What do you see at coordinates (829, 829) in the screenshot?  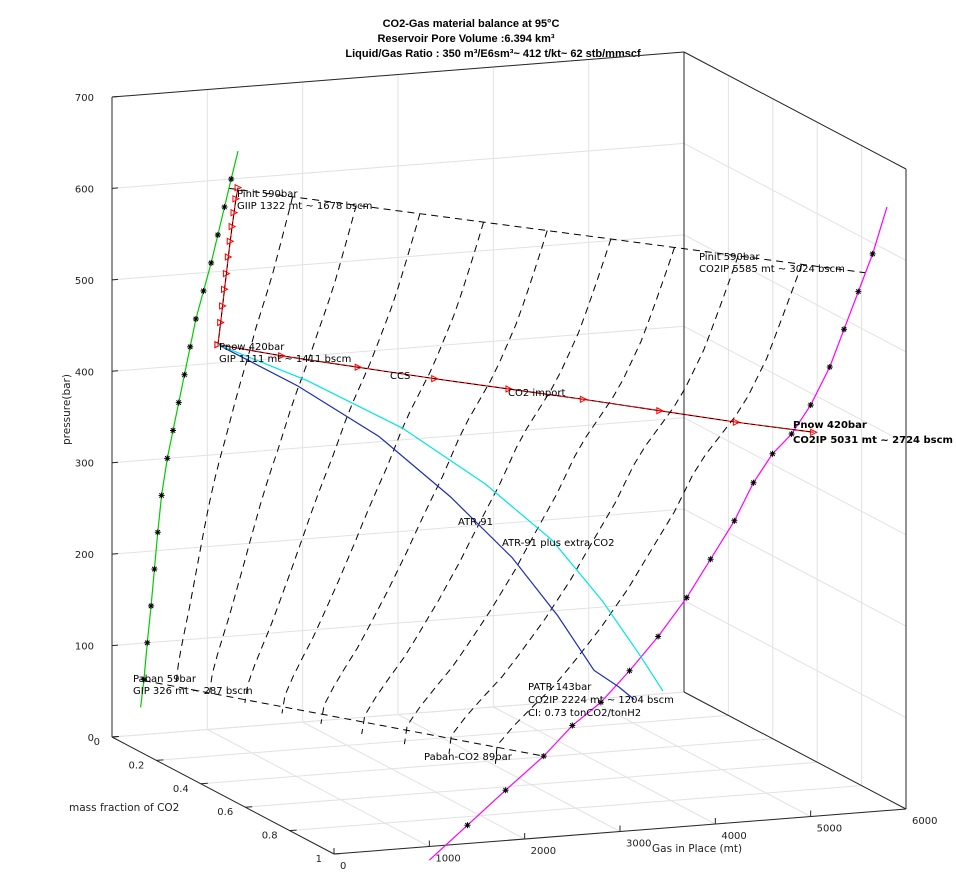 I see `x-tick-label: 5000` at bounding box center [829, 829].